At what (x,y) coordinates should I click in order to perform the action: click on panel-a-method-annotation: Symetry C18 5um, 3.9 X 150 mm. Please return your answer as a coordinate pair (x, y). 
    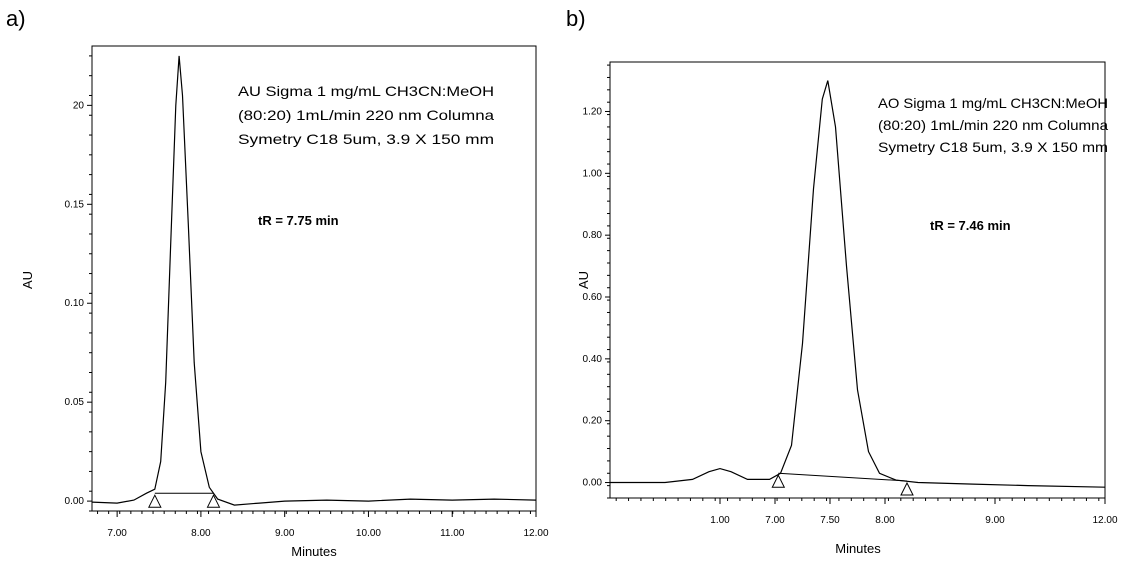
    Looking at the image, I should click on (366, 139).